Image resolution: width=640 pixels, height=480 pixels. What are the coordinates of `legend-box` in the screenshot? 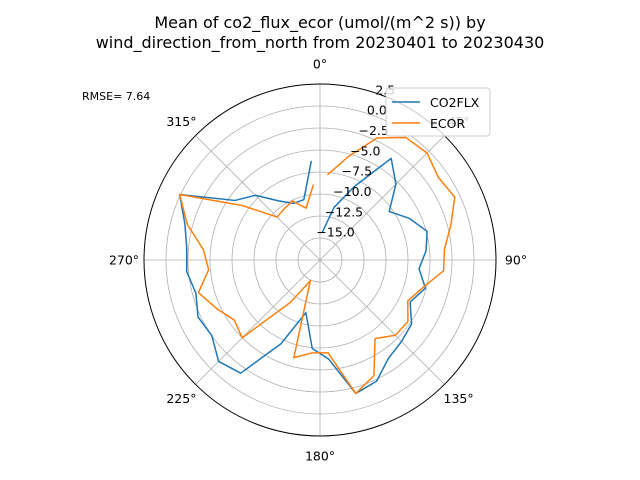 It's located at (438, 112).